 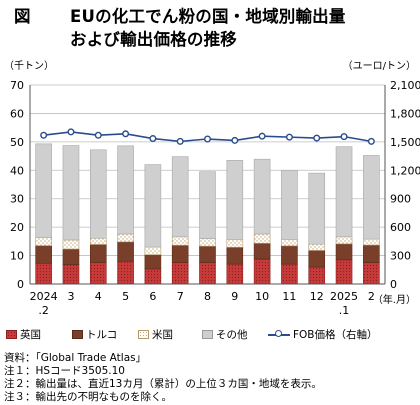 What do you see at coordinates (379, 66) in the screenshot?
I see `y2-axis-unit: （ユーロ/トン）` at bounding box center [379, 66].